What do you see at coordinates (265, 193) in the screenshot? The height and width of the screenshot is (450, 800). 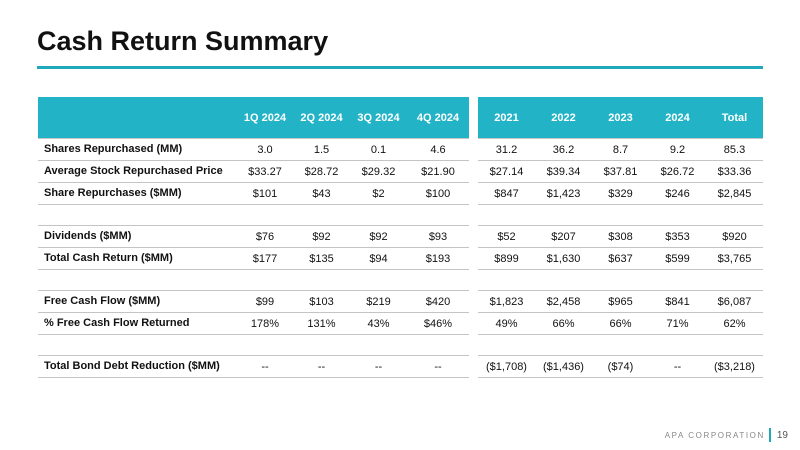 I see `cell: $101` at bounding box center [265, 193].